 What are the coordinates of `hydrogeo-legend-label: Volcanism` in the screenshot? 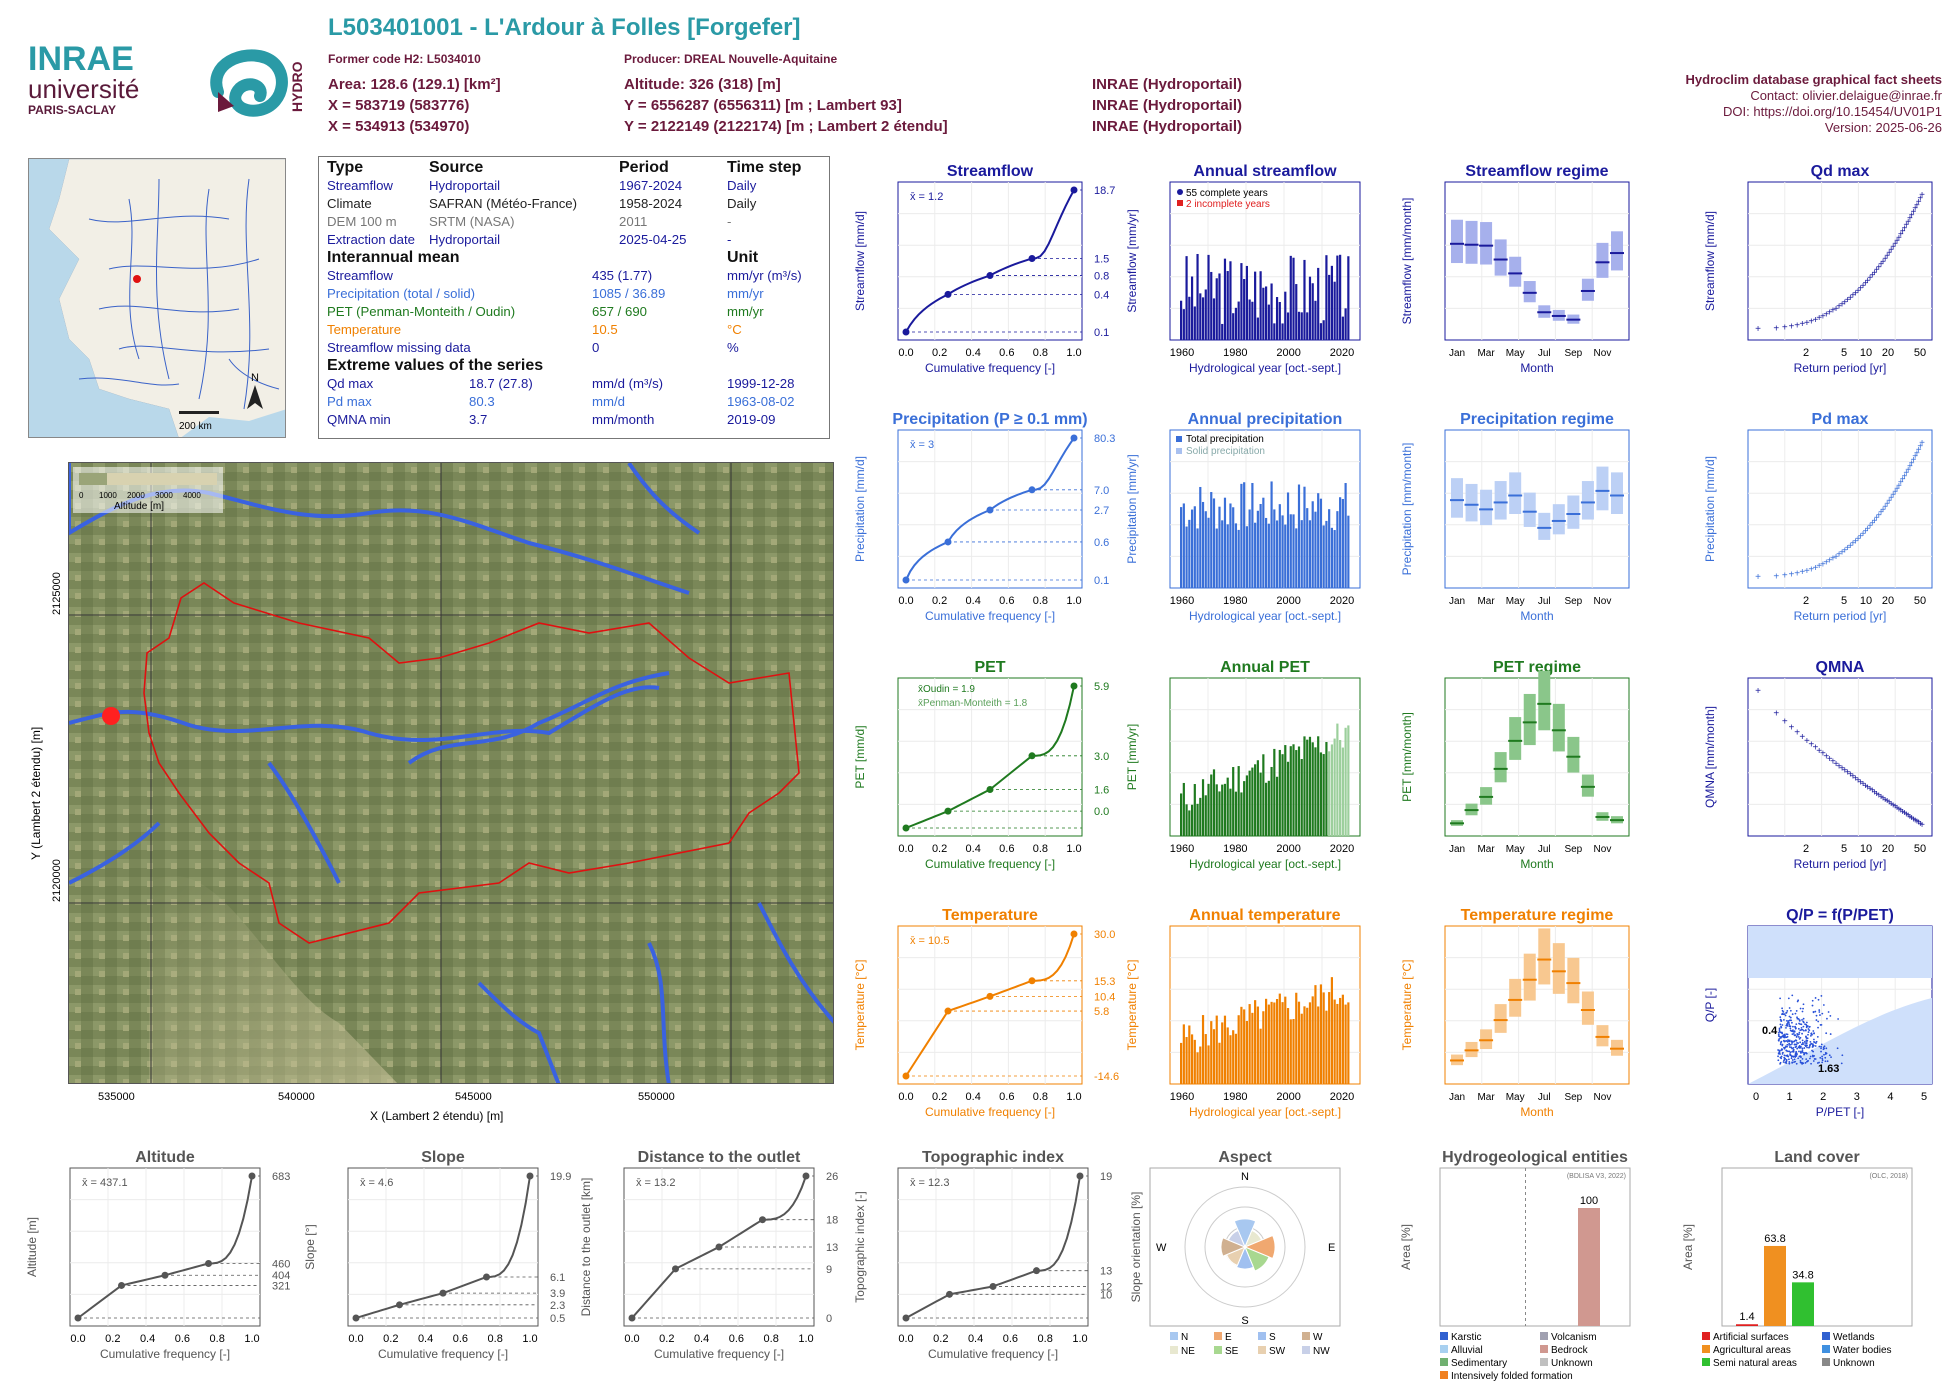 It's located at (1574, 1337).